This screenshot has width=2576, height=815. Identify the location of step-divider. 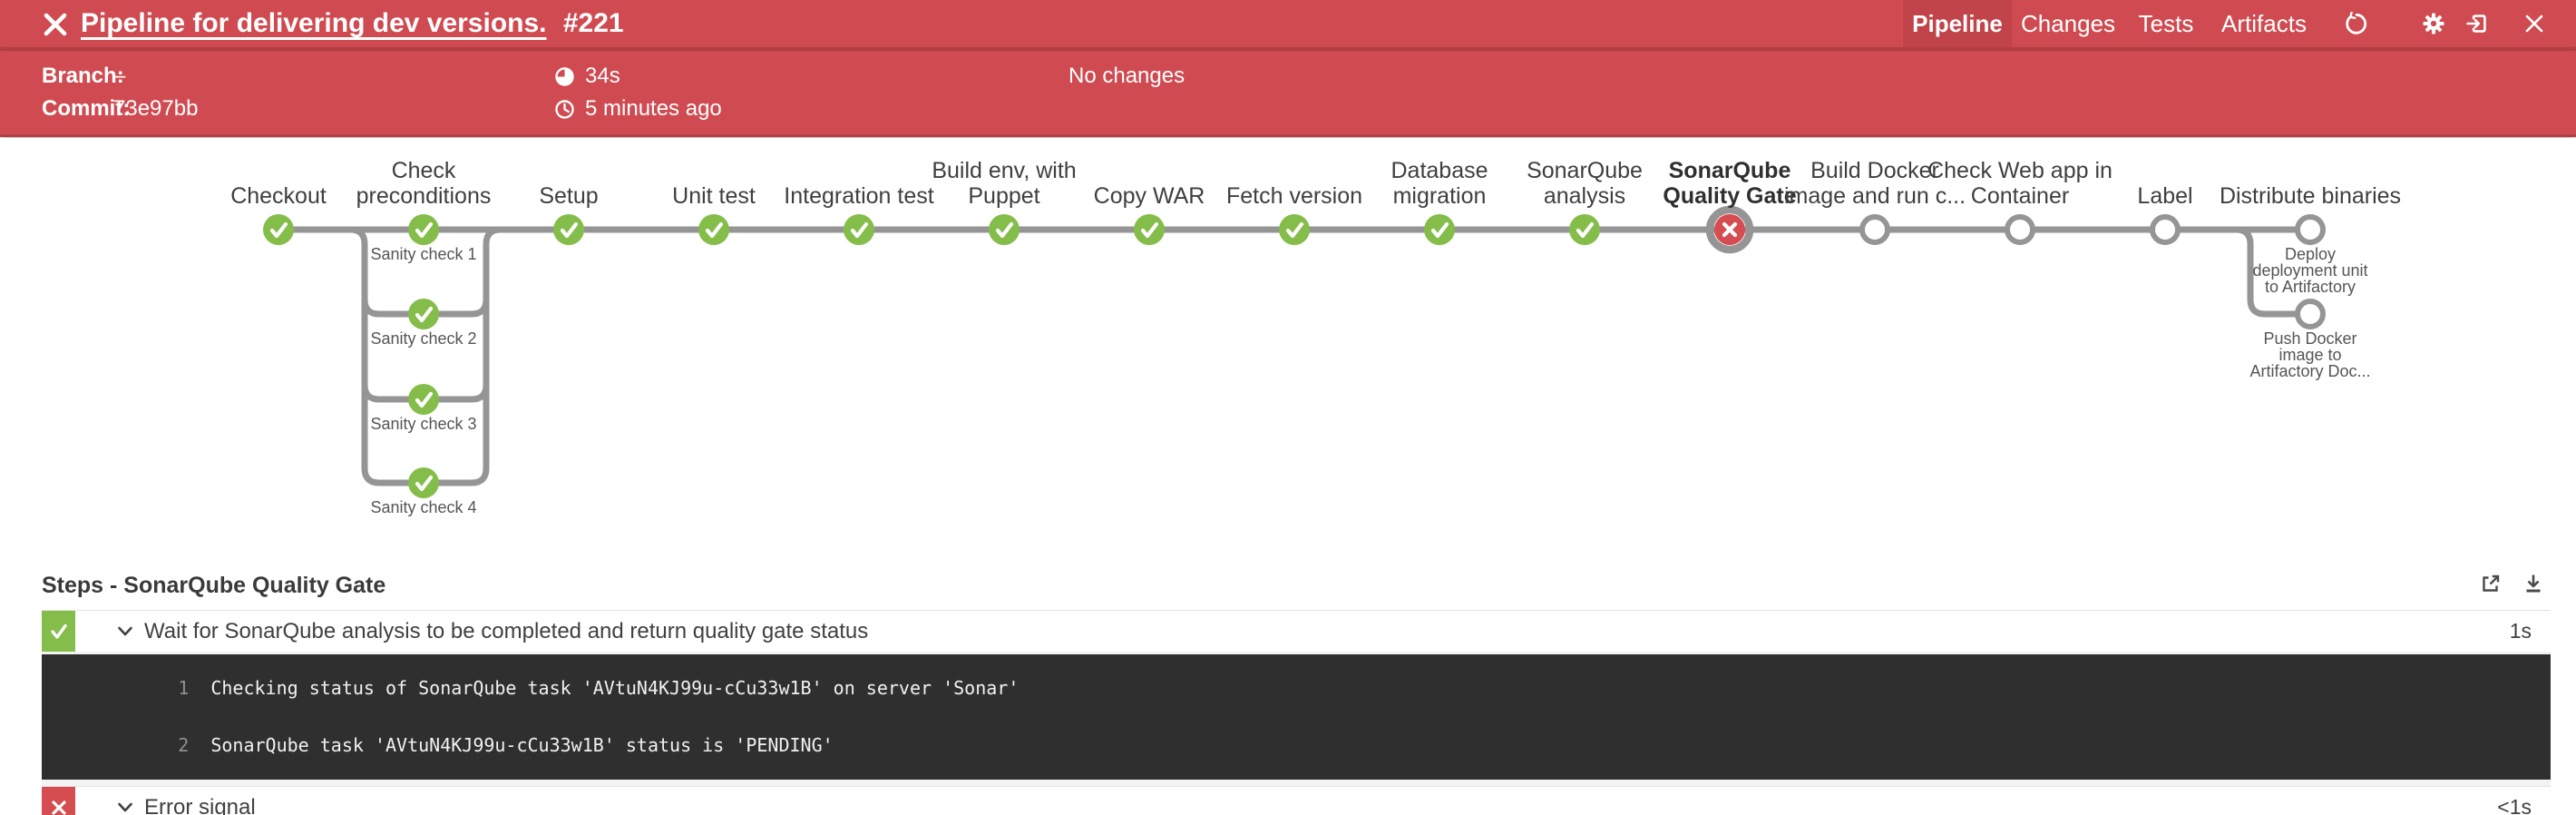
(1296, 783).